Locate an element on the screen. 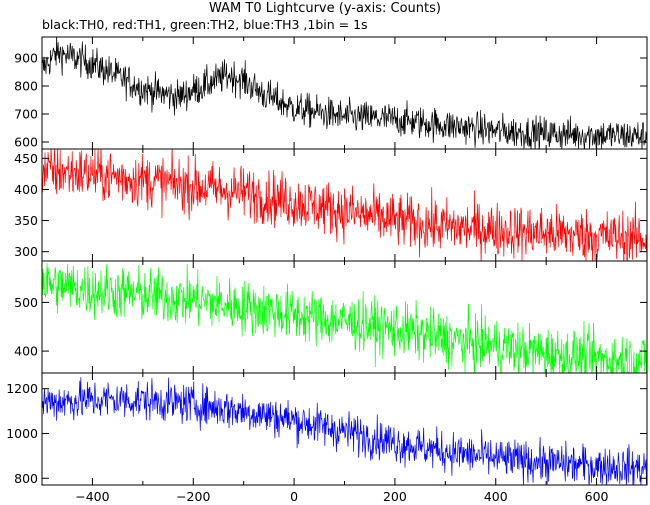  y-tick-label: 1200 is located at coordinates (22, 388).